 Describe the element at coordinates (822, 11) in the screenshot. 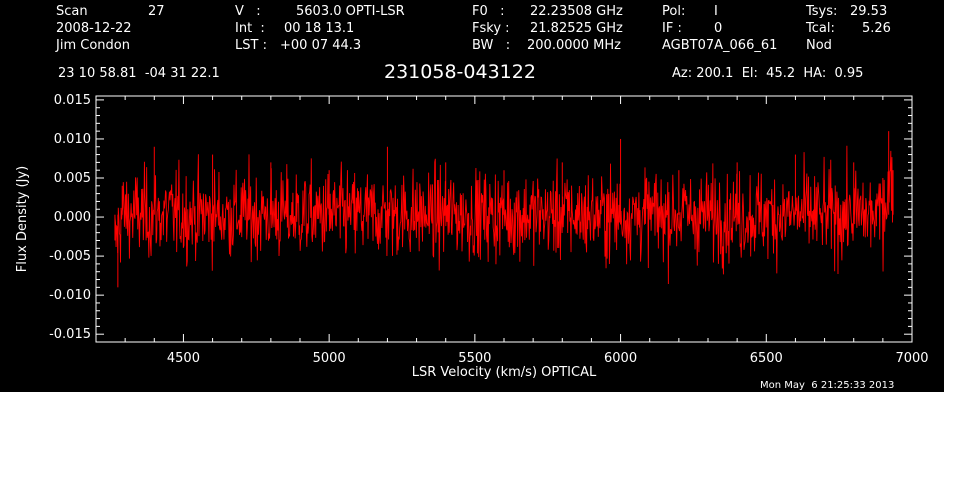

I see `tsys-label: Tsys:` at that location.